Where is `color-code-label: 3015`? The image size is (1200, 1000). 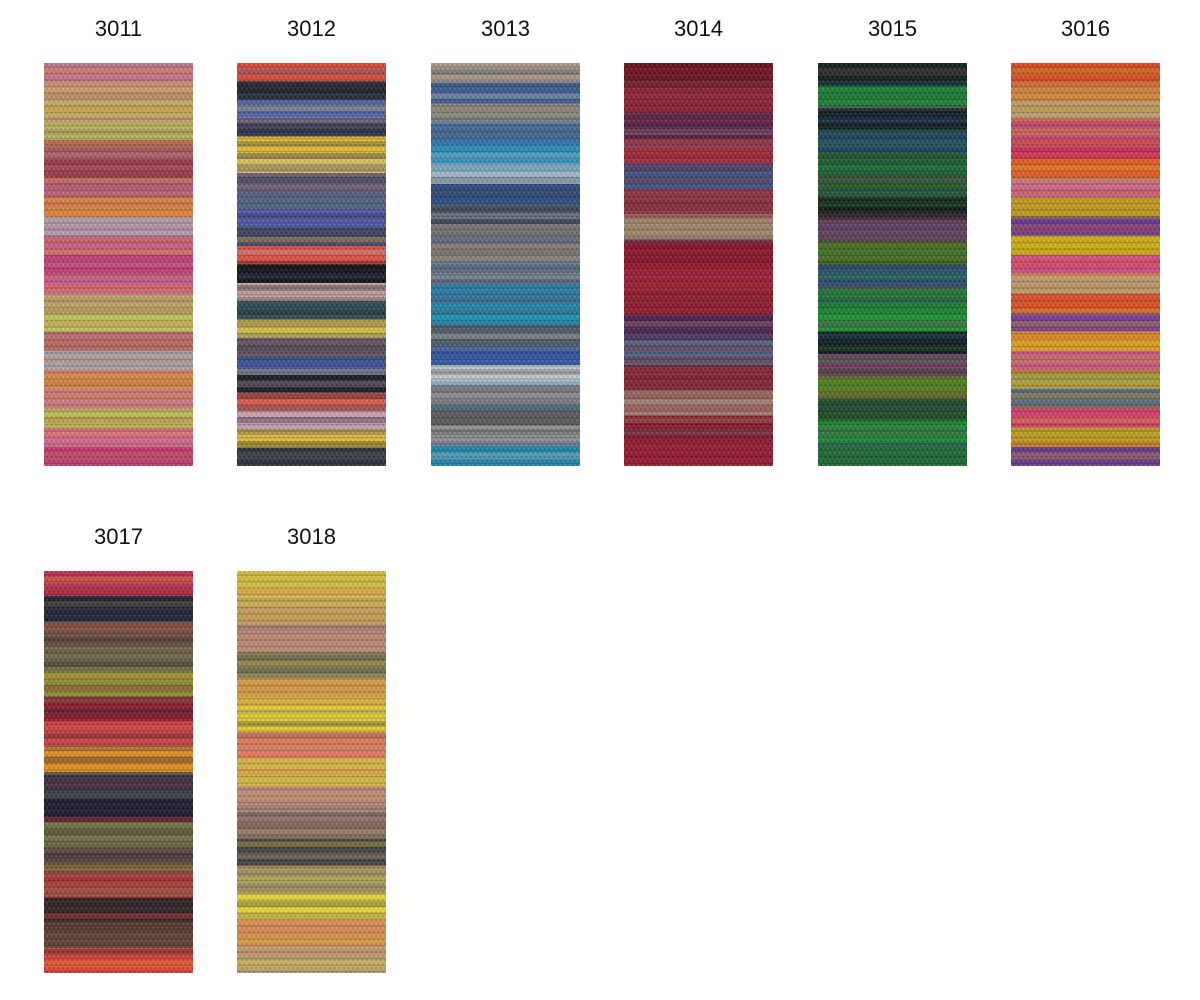 color-code-label: 3015 is located at coordinates (892, 28).